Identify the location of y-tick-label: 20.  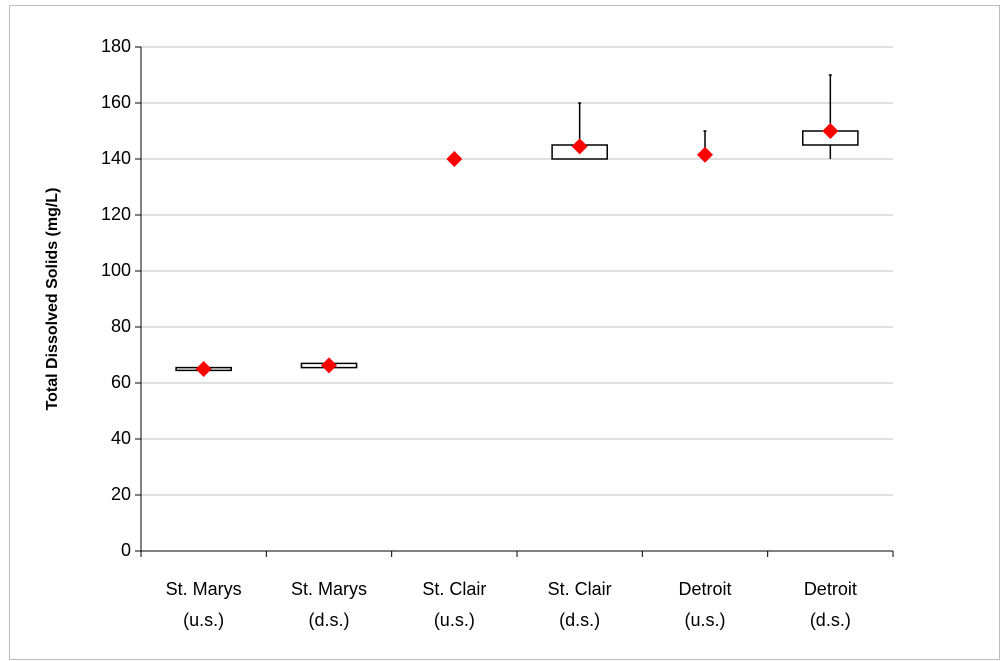
(121, 494).